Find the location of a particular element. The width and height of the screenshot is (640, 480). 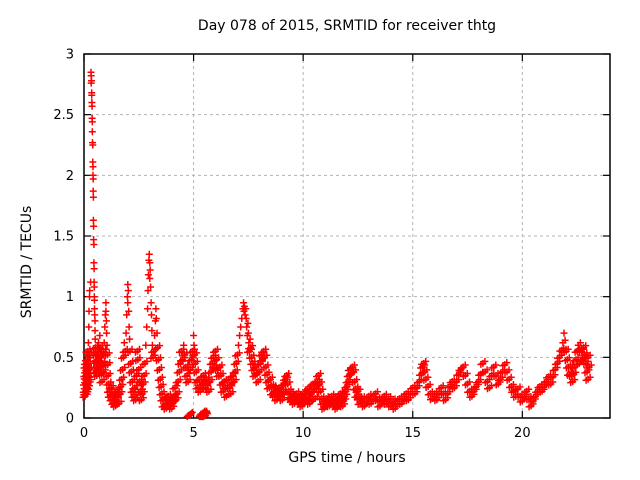

svg-text: 5 is located at coordinates (193, 433).